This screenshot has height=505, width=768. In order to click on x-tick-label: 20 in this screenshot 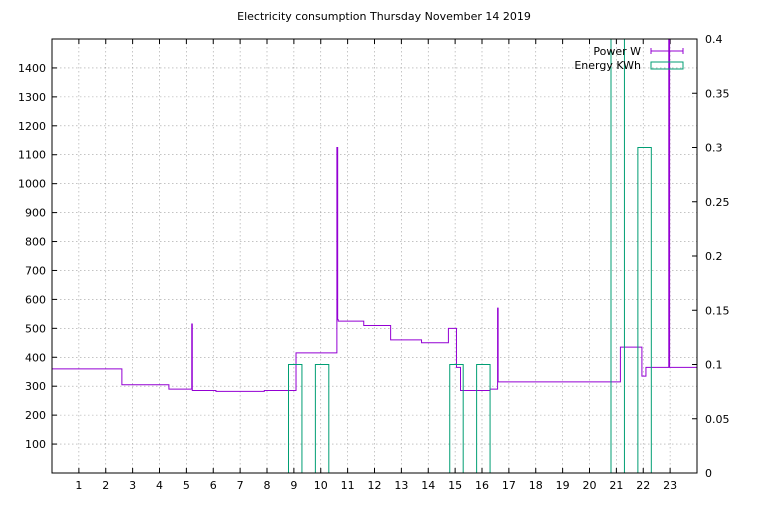, I will do `click(590, 485)`.